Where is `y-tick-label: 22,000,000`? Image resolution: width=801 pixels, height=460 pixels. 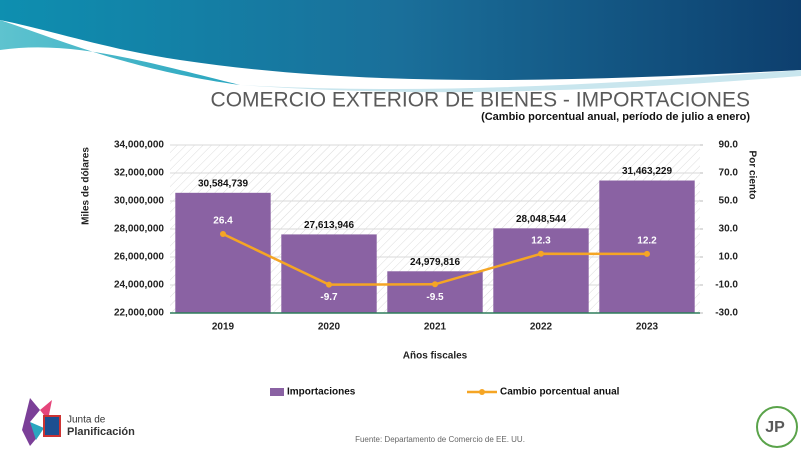
y-tick-label: 22,000,000 is located at coordinates (139, 313).